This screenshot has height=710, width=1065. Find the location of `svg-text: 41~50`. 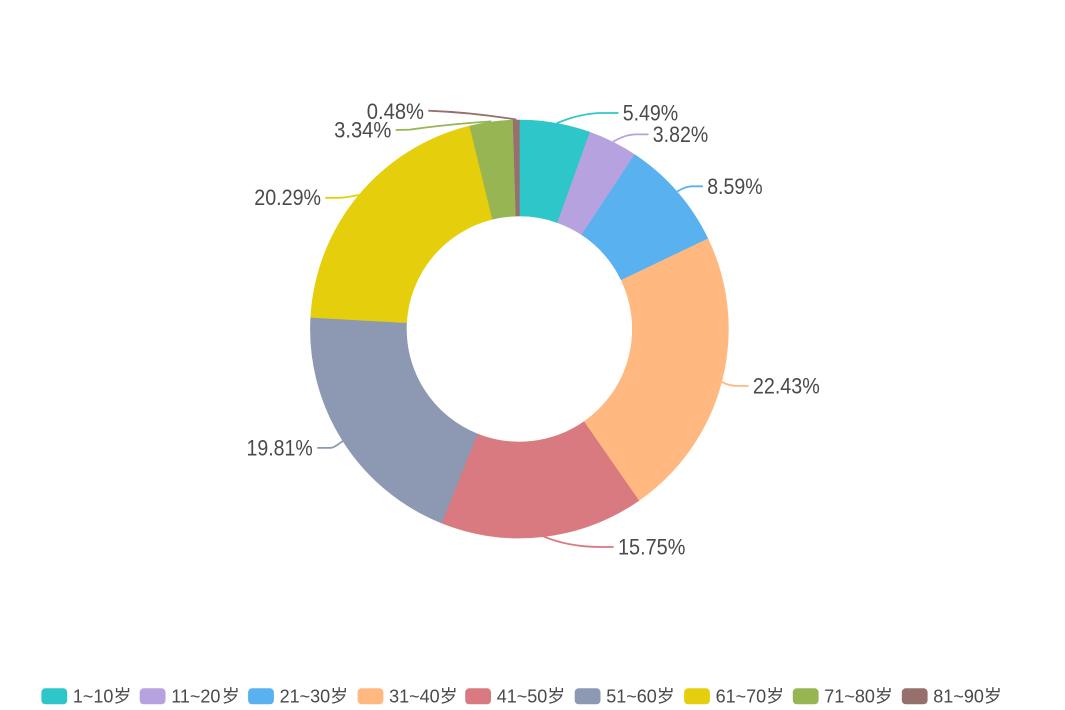

svg-text: 41~50 is located at coordinates (522, 696).